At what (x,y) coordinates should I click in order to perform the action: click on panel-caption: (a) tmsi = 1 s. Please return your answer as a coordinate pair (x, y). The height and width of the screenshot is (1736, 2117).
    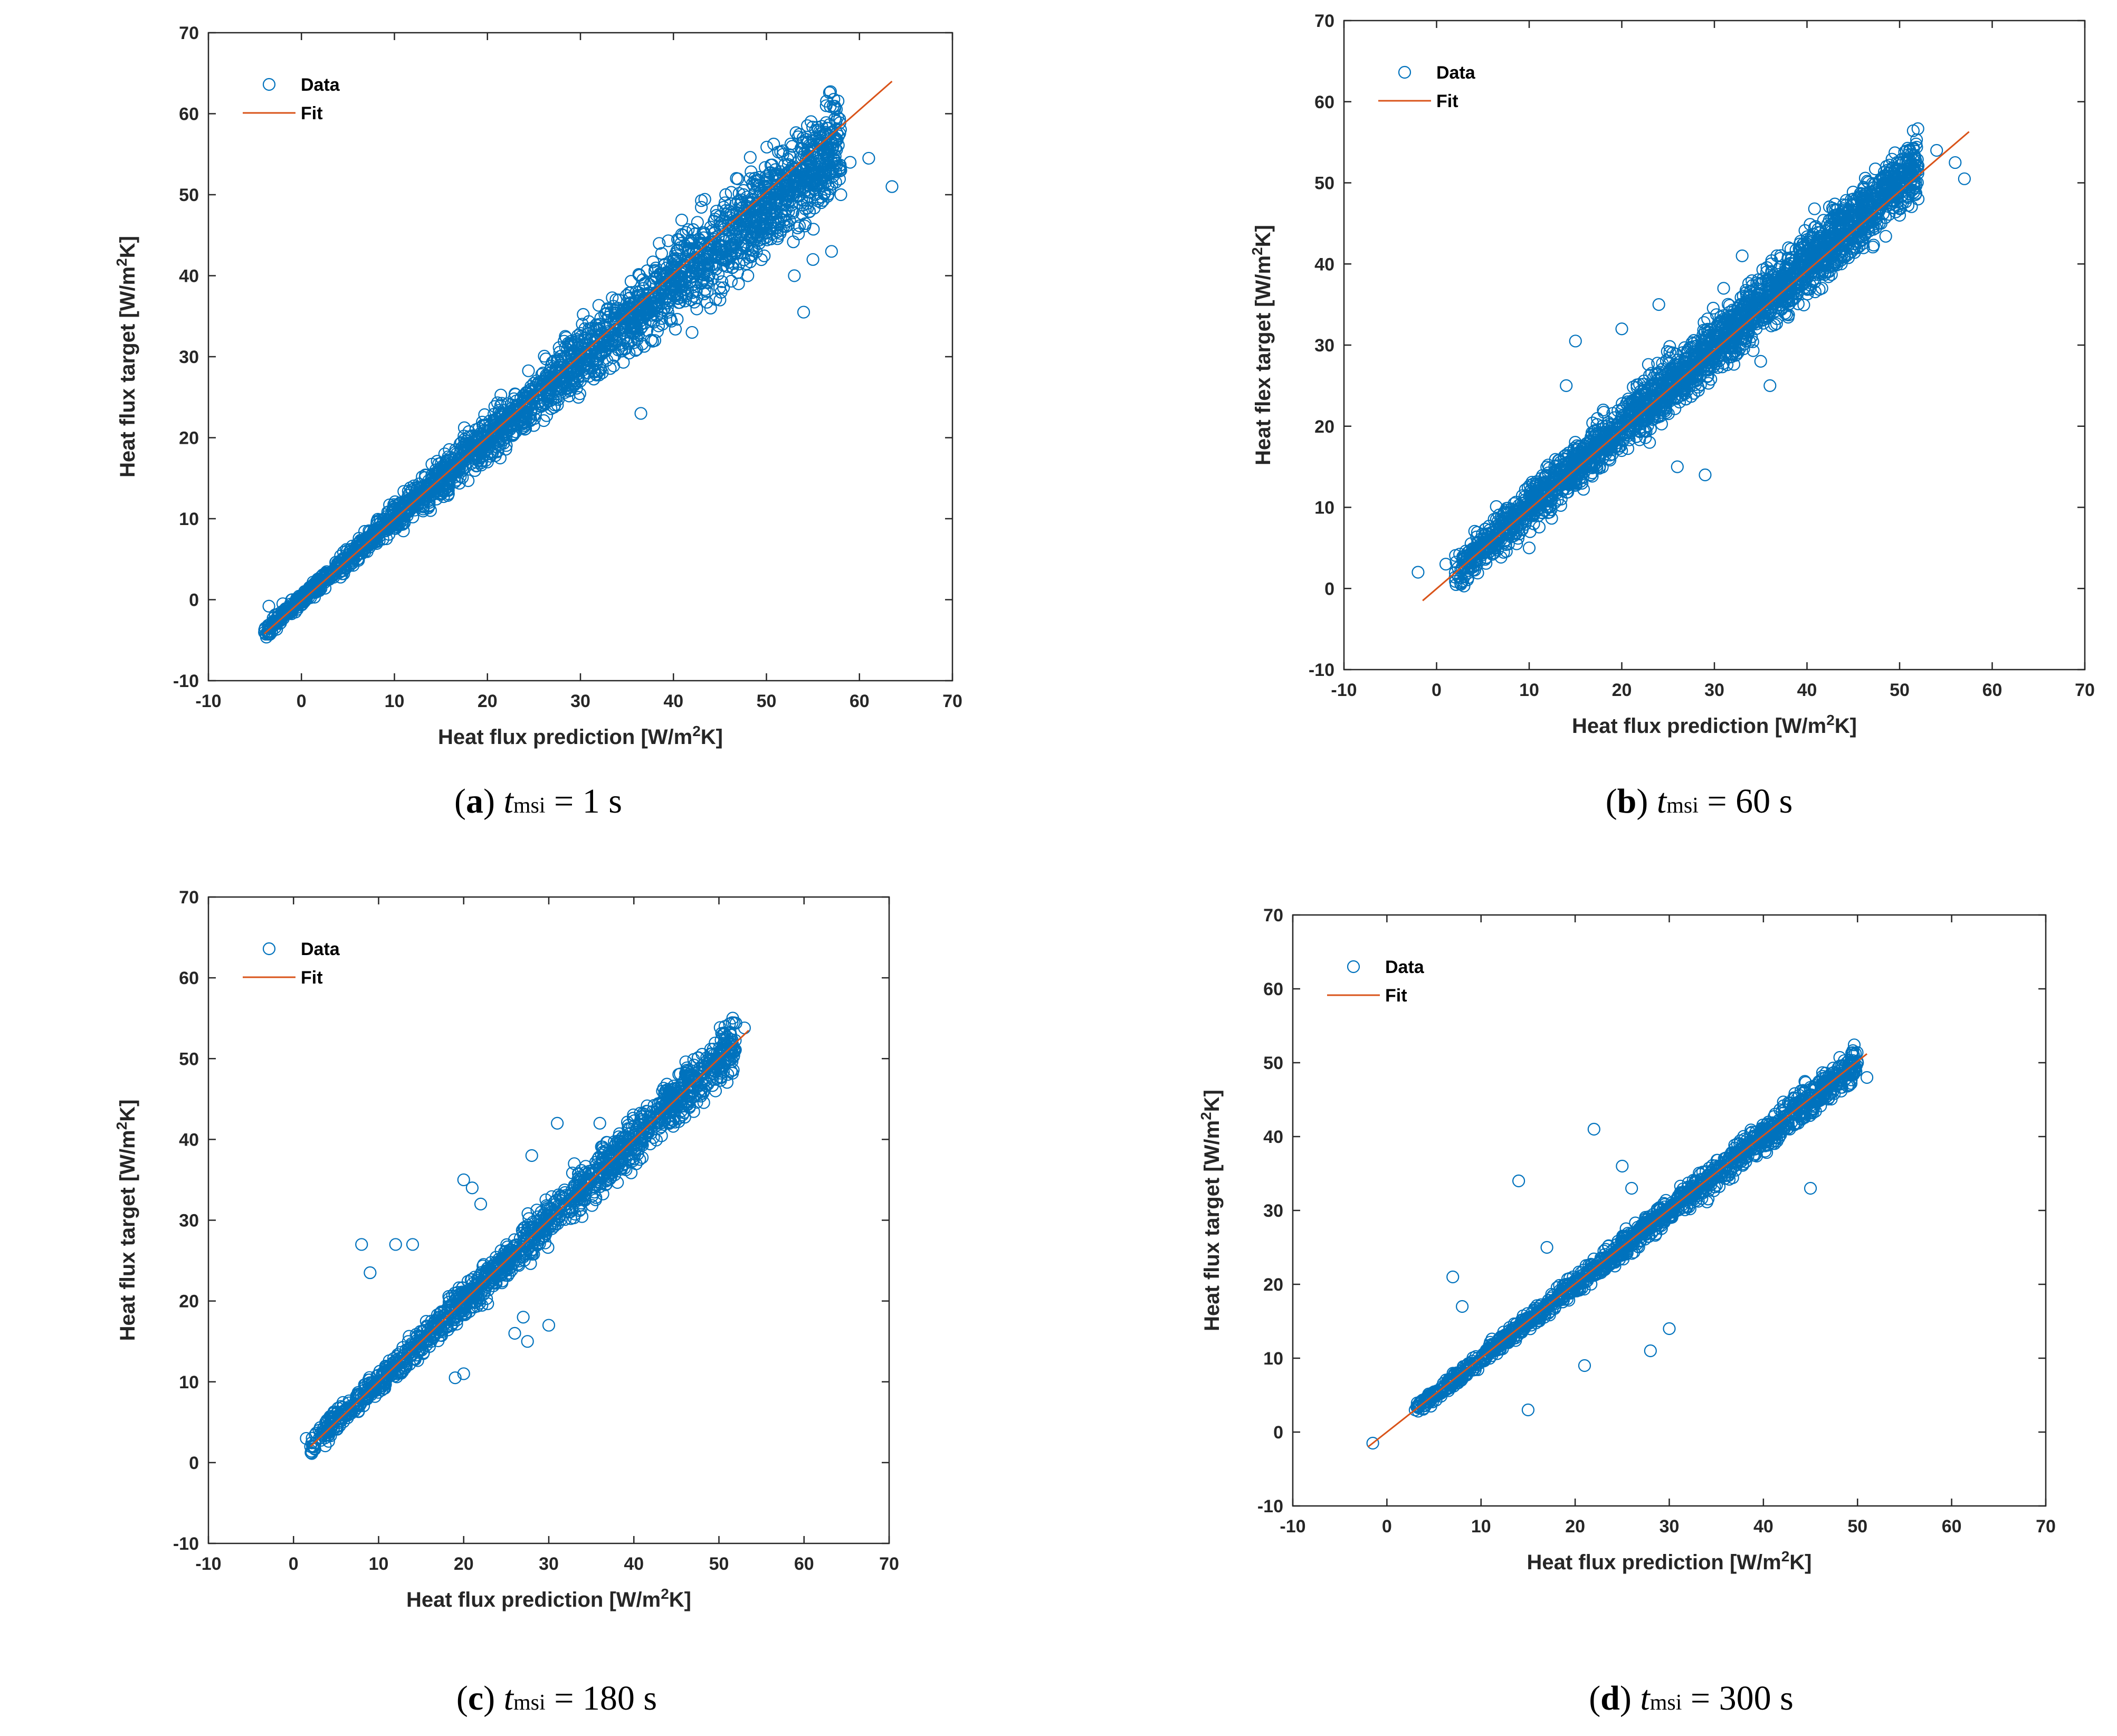
    Looking at the image, I should click on (538, 801).